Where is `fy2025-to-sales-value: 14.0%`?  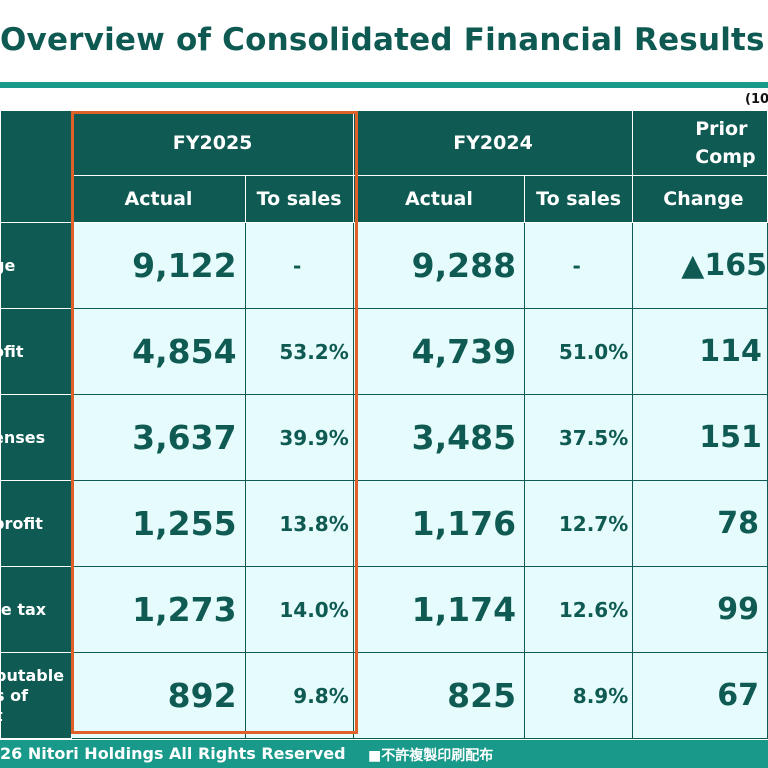 fy2025-to-sales-value: 14.0% is located at coordinates (299, 609).